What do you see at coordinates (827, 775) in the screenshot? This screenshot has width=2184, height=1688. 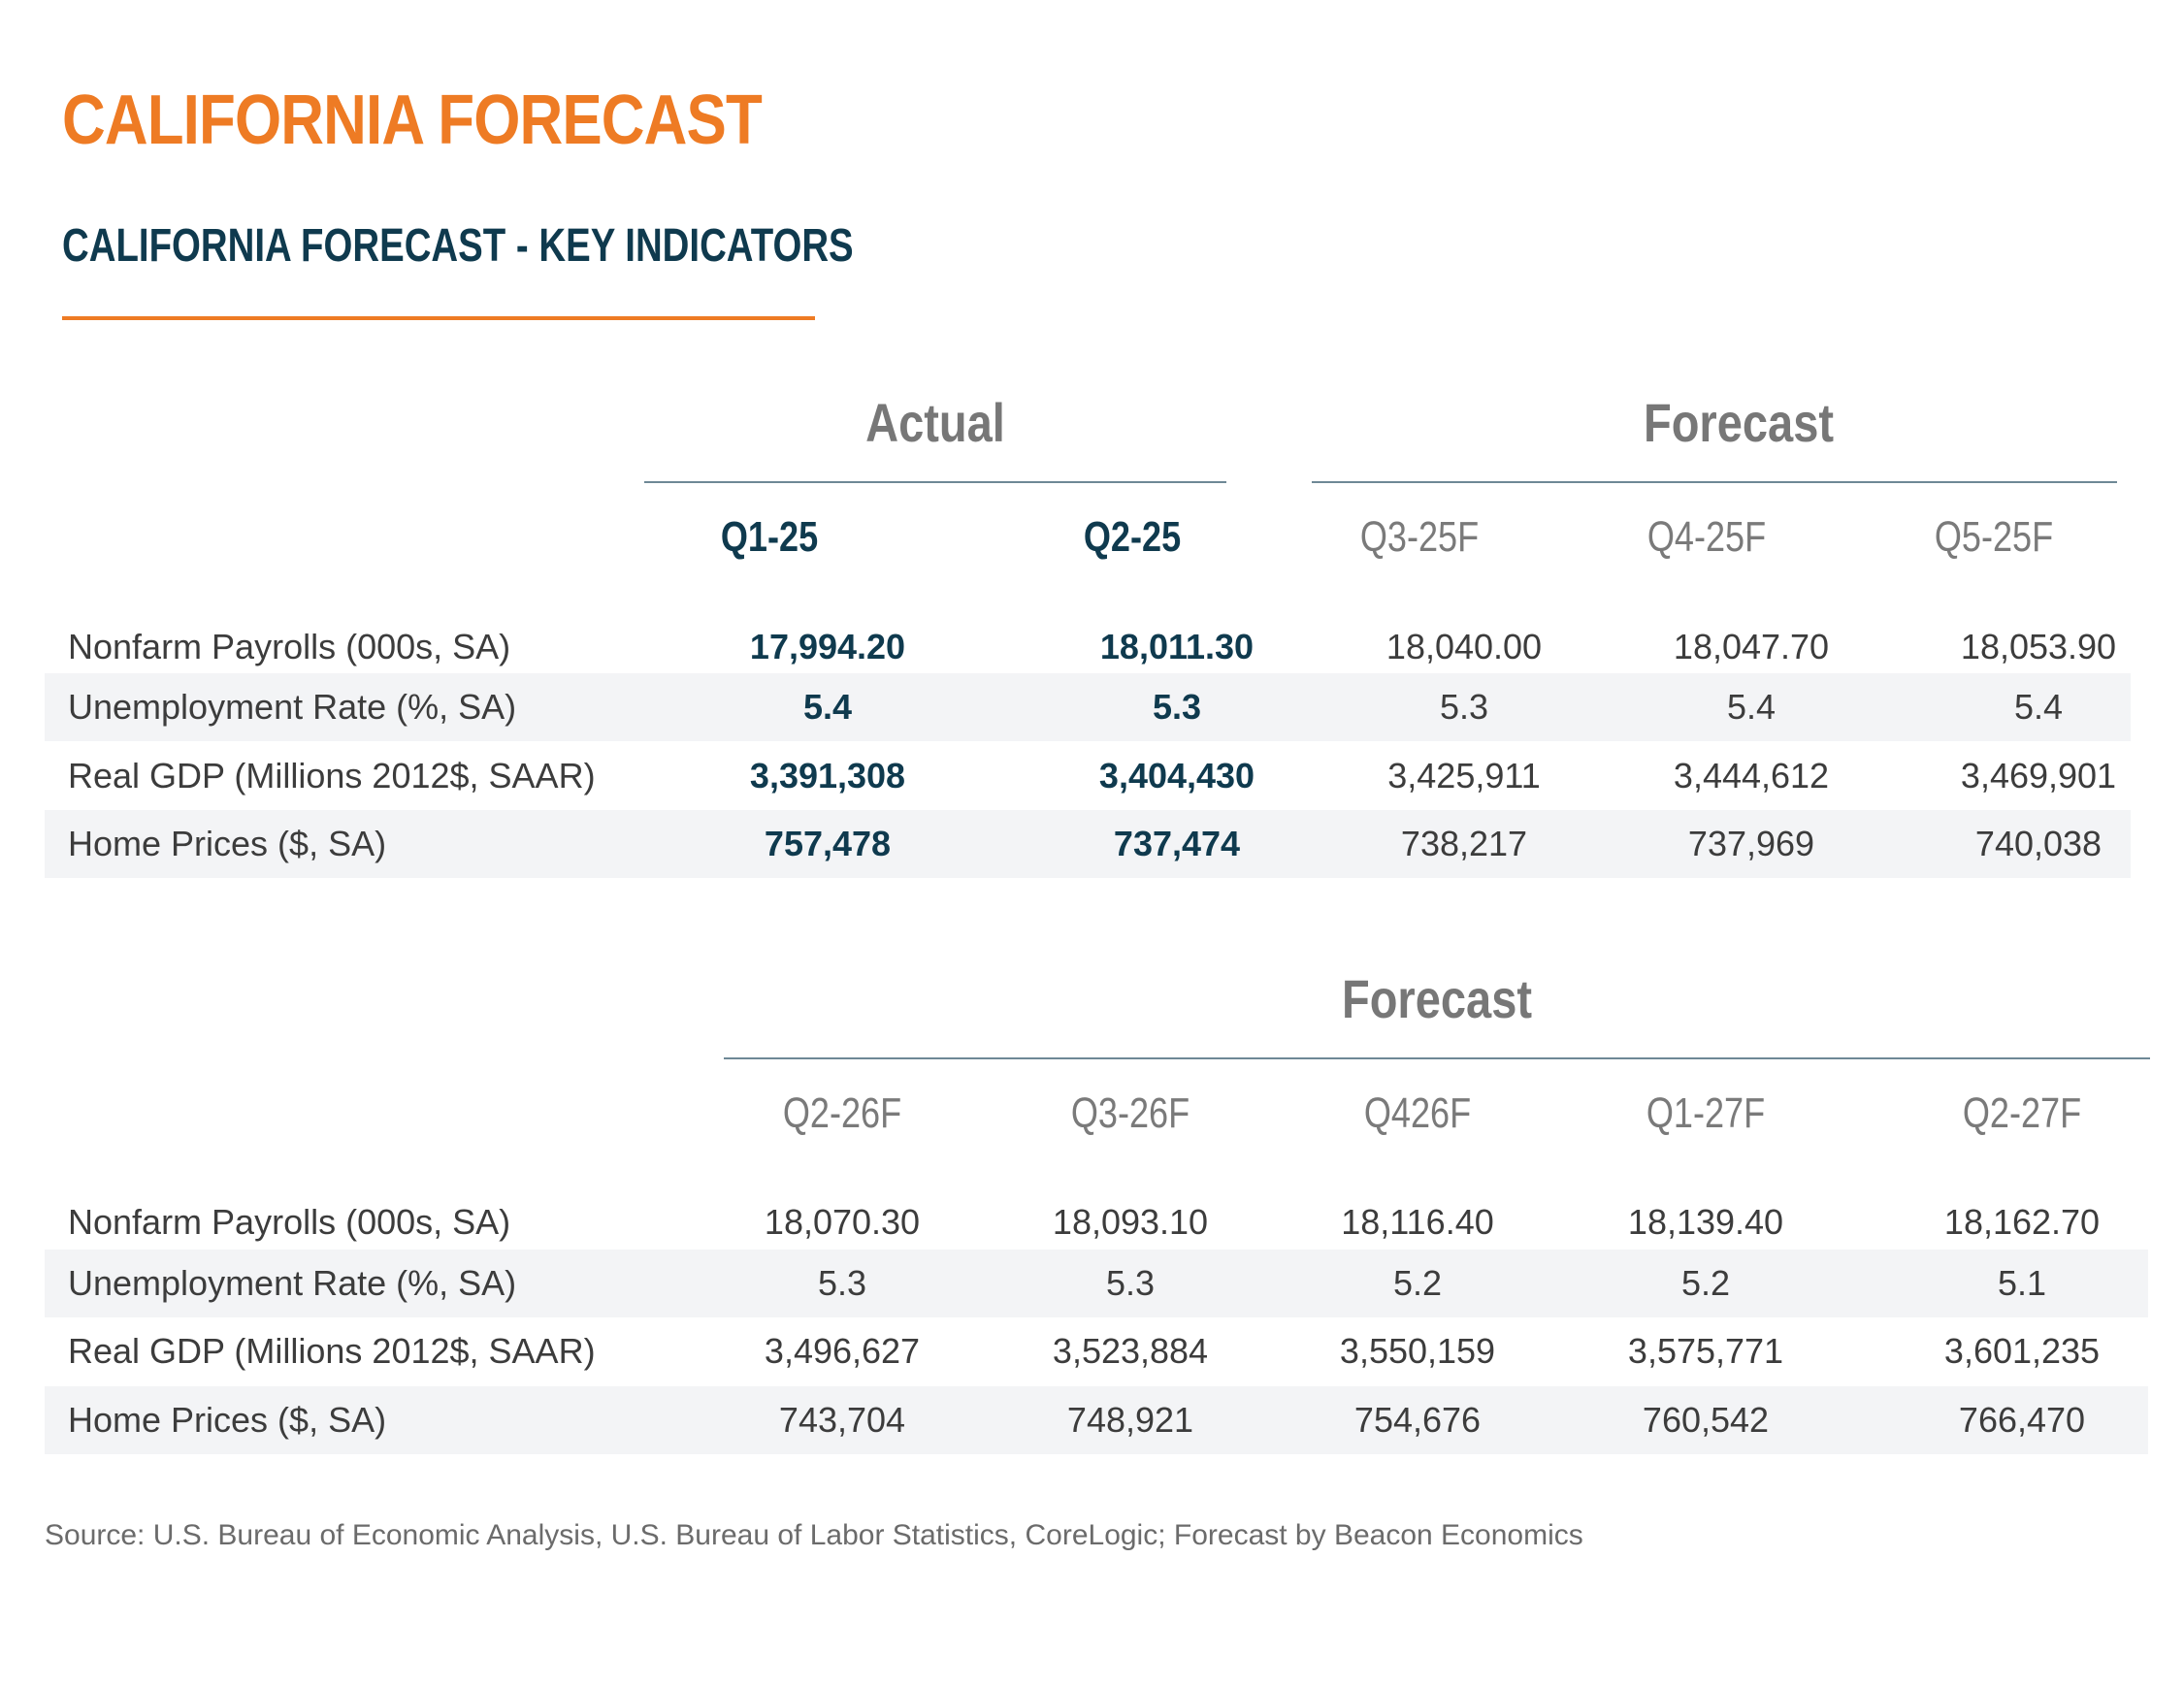 I see `table-cell: 3,391,308` at bounding box center [827, 775].